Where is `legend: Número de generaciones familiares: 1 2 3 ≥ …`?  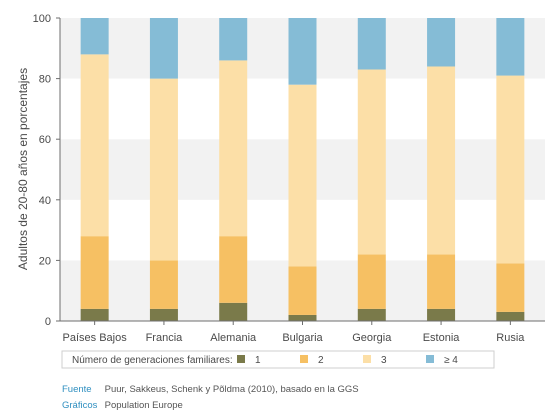 legend: Número de generaciones familiares: 1 2 3 ≥ … is located at coordinates (278, 359).